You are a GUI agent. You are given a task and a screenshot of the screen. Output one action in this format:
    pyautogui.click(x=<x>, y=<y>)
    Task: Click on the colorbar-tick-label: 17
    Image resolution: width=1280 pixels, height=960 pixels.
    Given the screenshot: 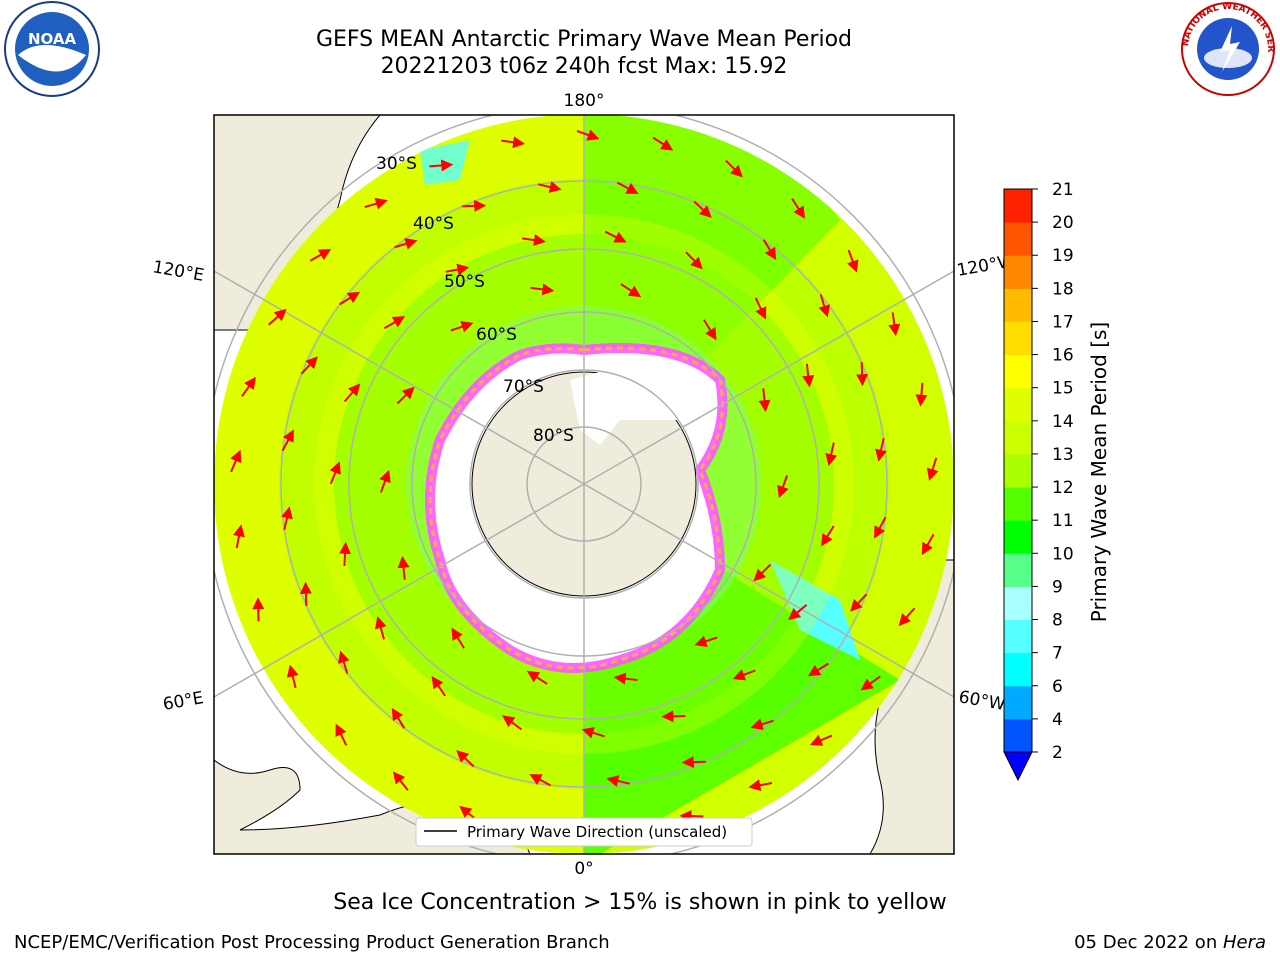 What is the action you would take?
    pyautogui.click(x=1063, y=322)
    